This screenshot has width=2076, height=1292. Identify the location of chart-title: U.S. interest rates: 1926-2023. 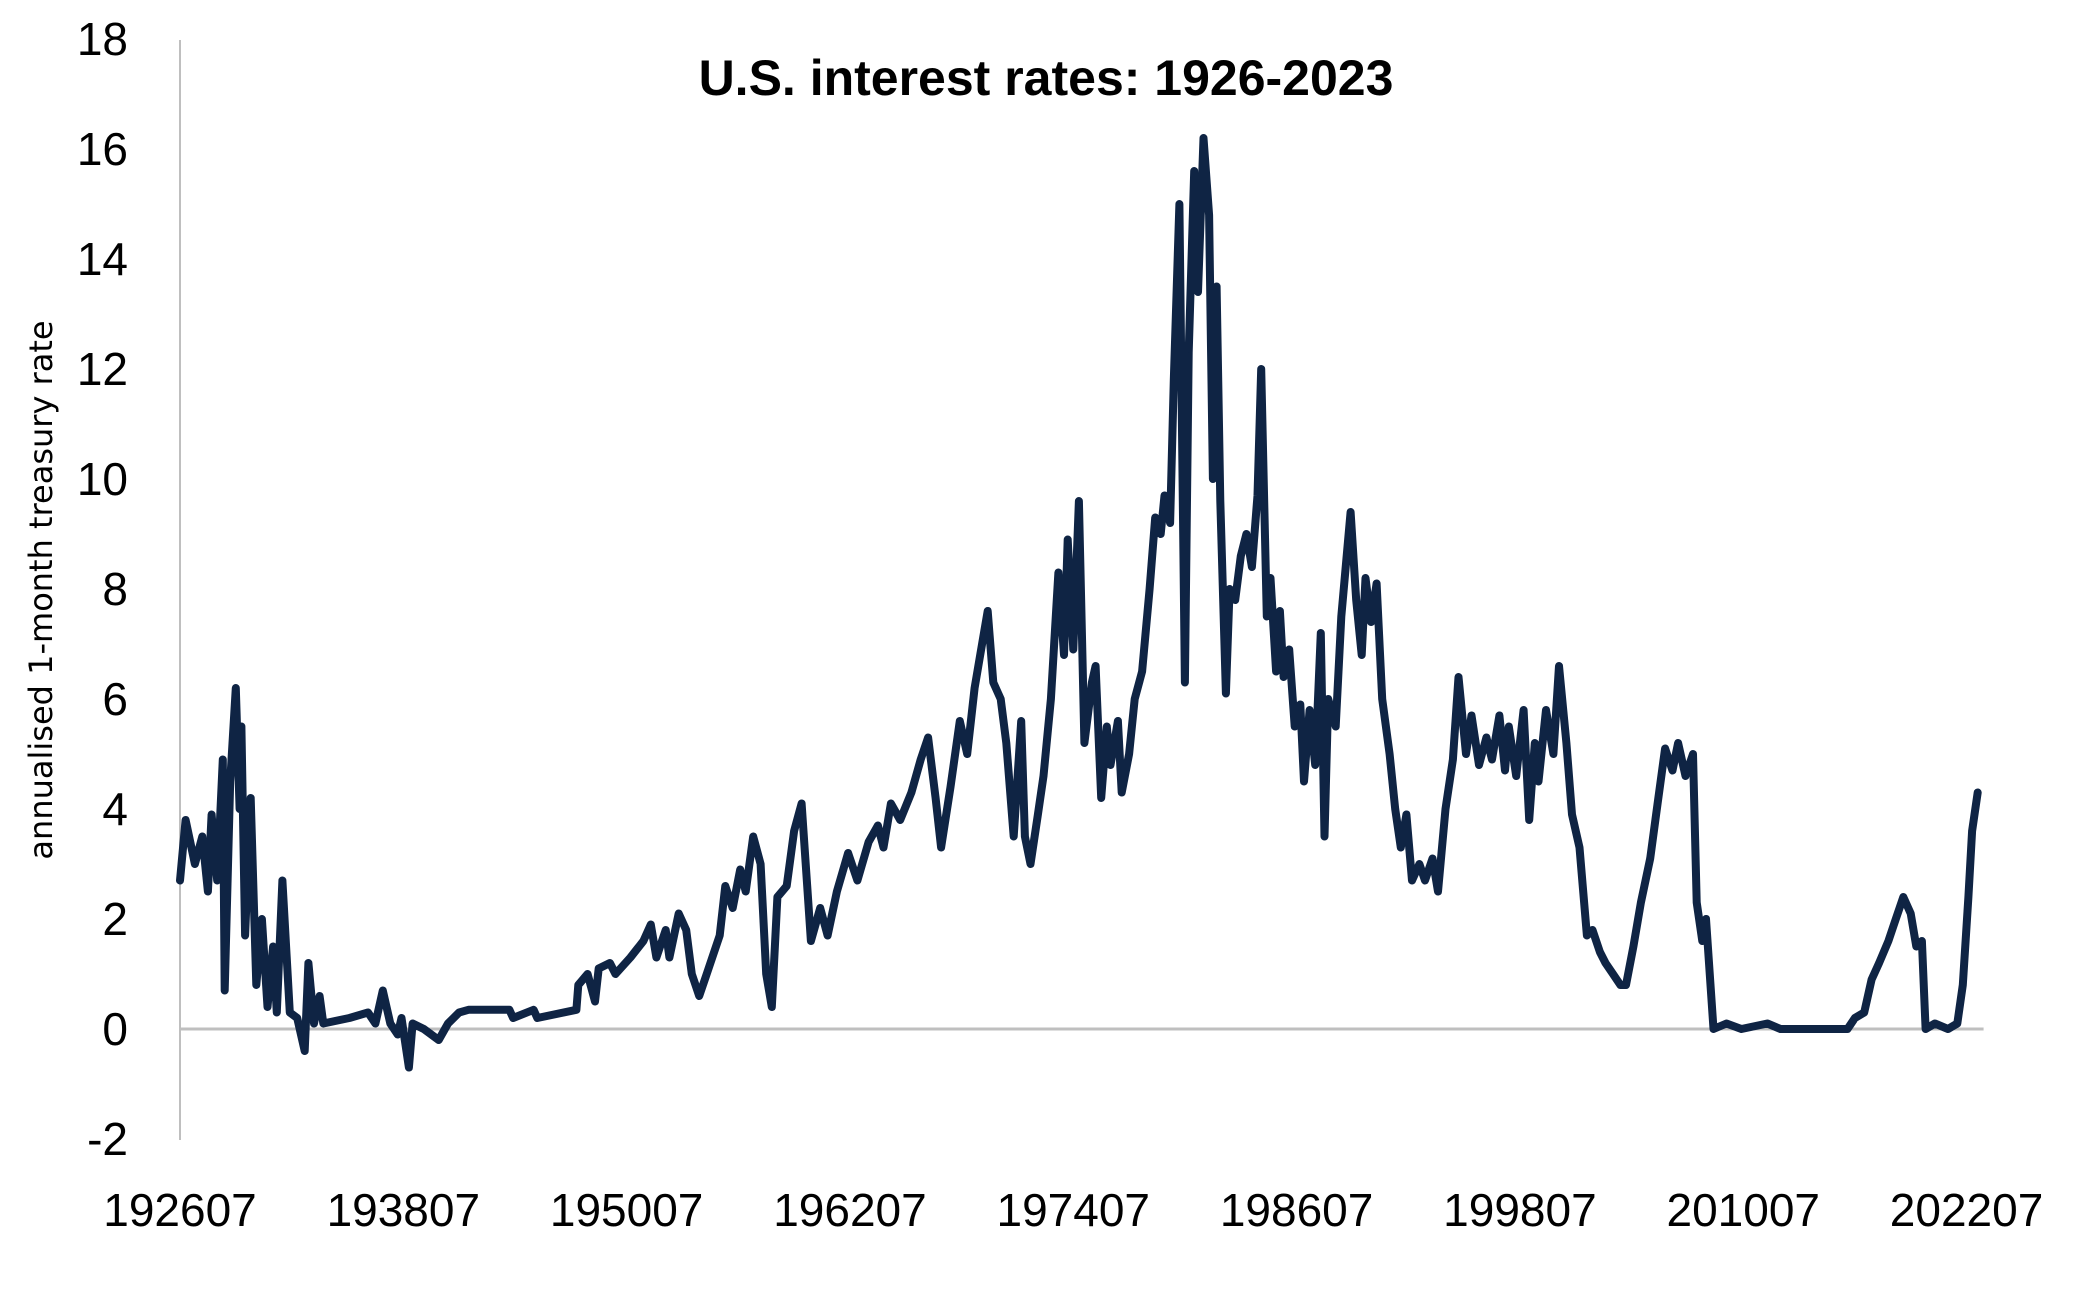
(1046, 78).